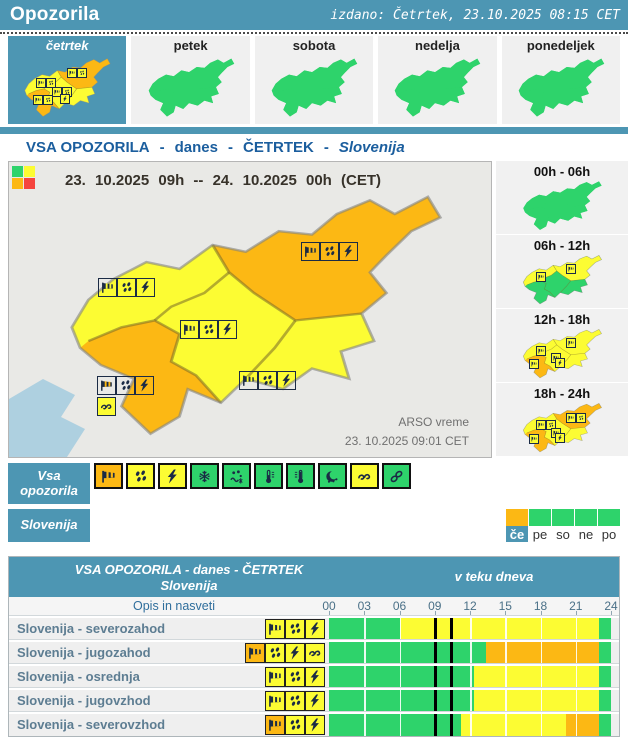 The image size is (628, 737). Describe the element at coordinates (78, 676) in the screenshot. I see `region-link: Slovenija - osrednja` at that location.